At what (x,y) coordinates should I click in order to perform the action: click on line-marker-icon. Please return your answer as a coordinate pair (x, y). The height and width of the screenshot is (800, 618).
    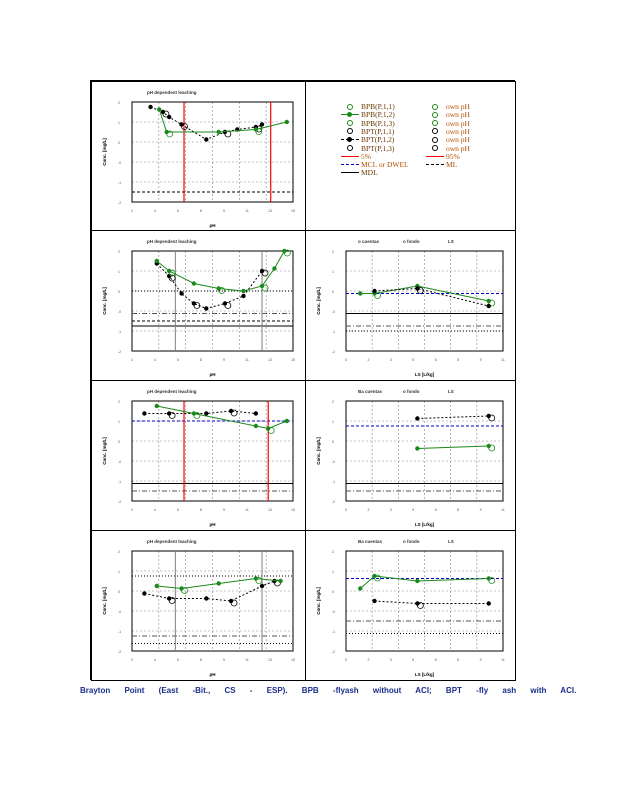
    Looking at the image, I should click on (350, 140).